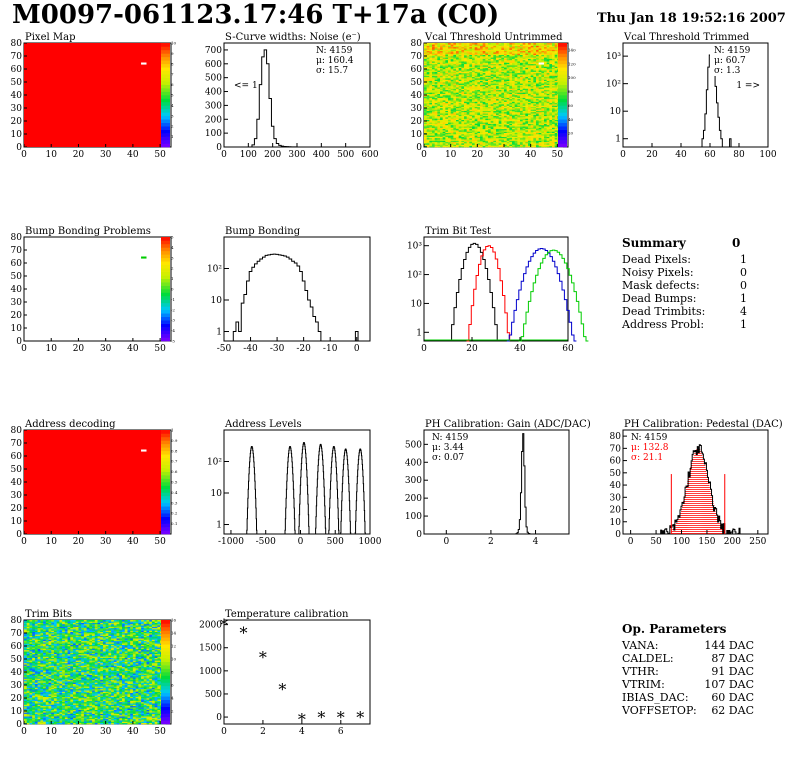 Image resolution: width=796 pixels, height=772 pixels. I want to click on x-tick-label: 0, so click(631, 542).